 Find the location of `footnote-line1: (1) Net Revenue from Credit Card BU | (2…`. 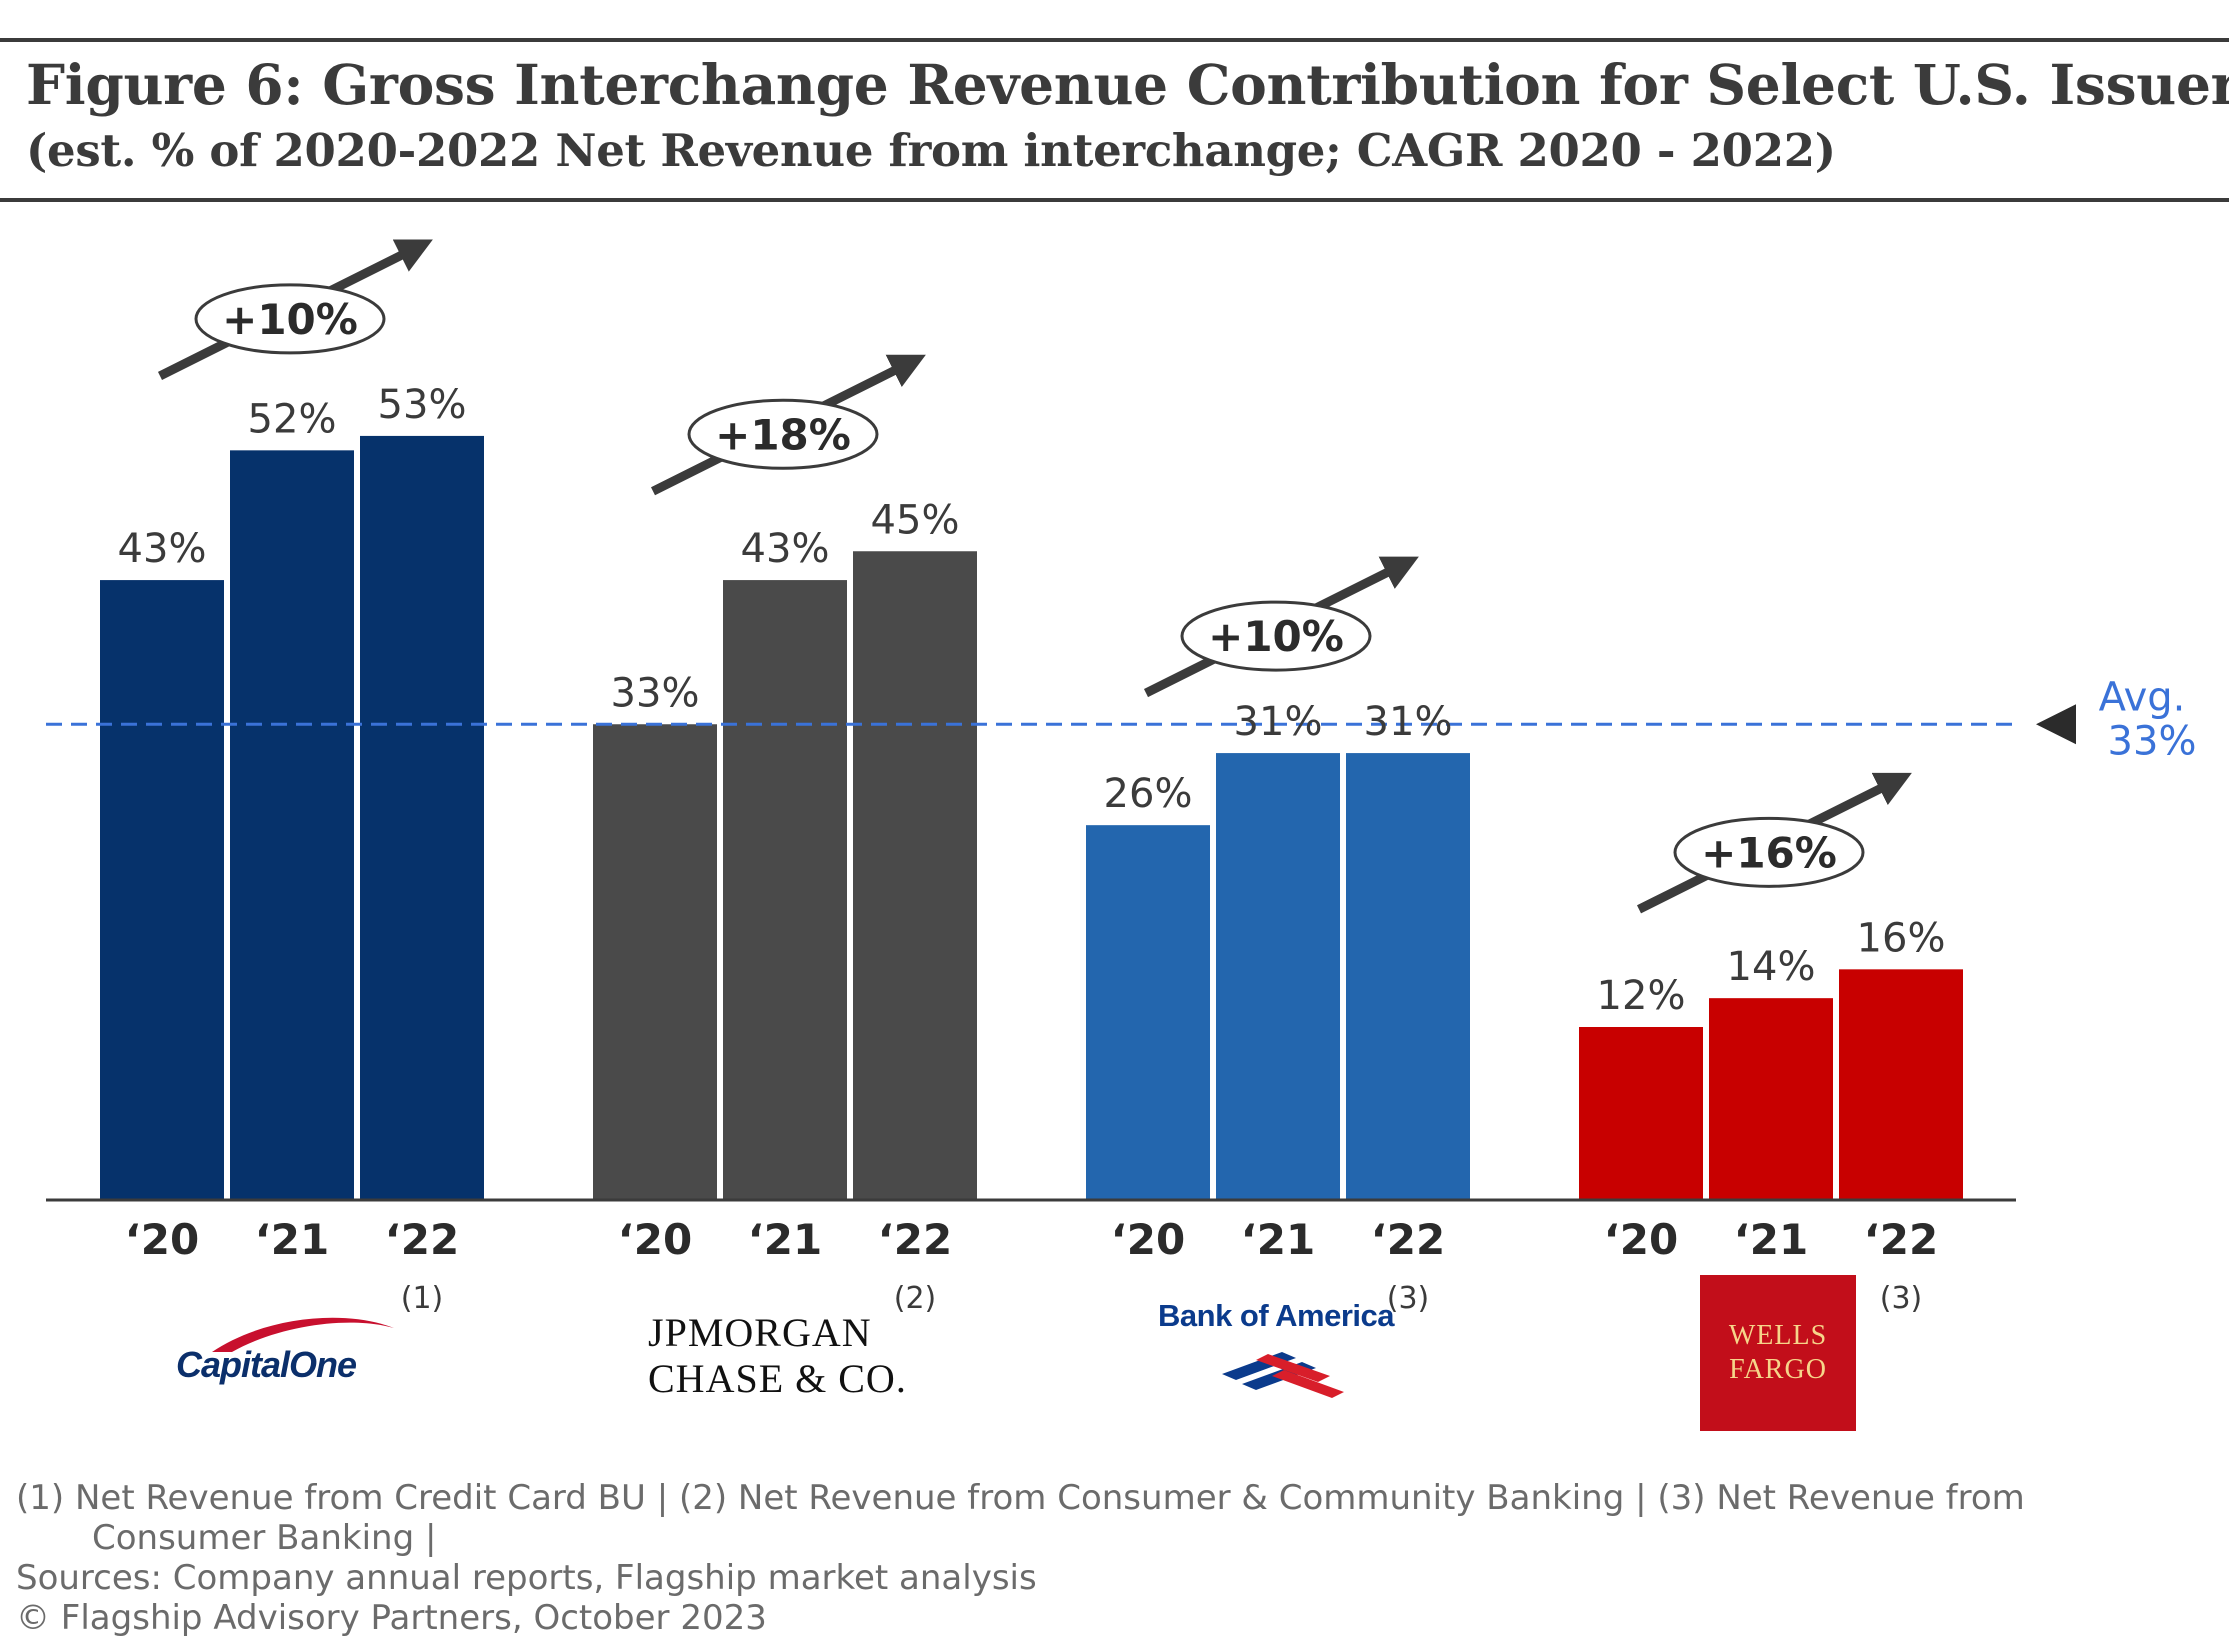

footnote-line1: (1) Net Revenue from Credit Card BU | (2… is located at coordinates (1020, 1498).